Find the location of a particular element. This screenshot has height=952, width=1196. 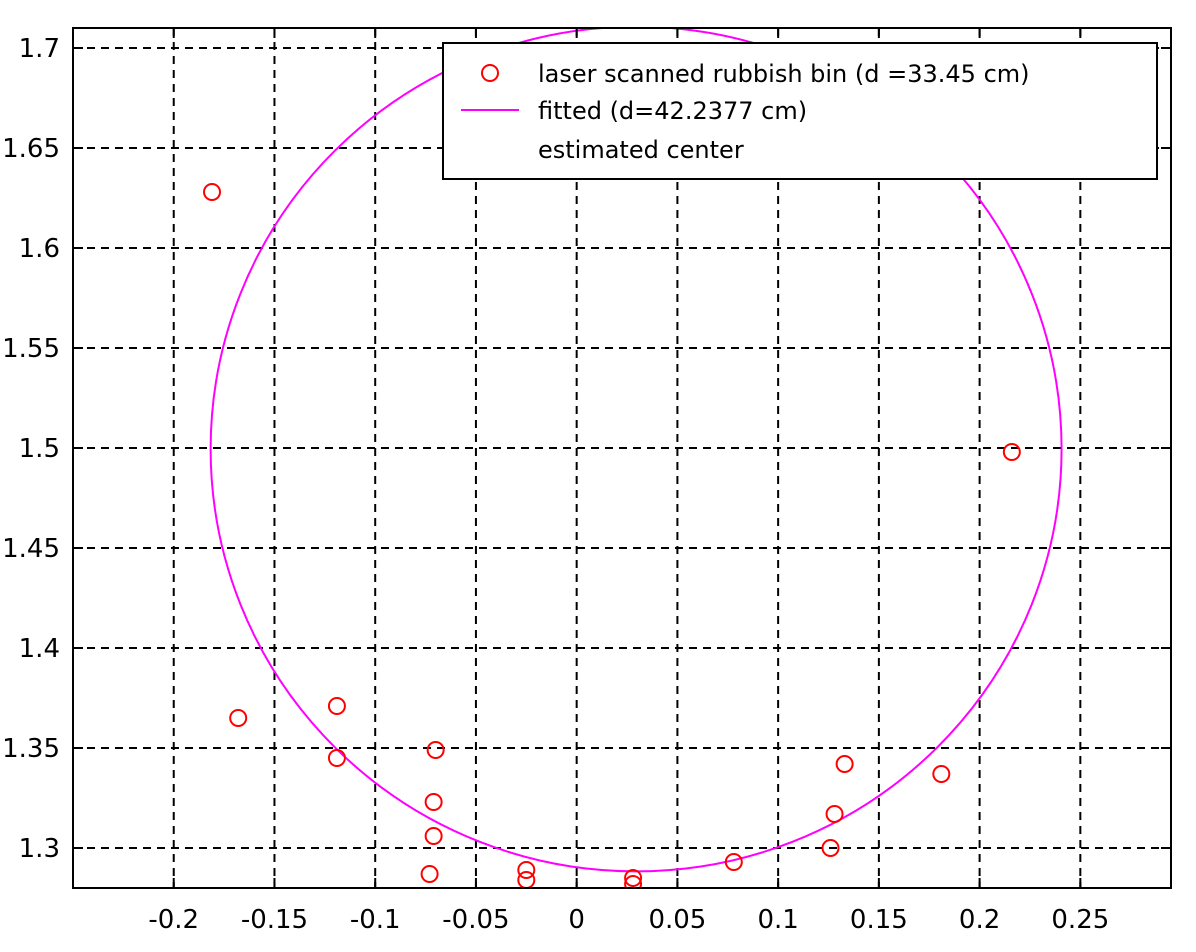

y-tick-label: 1.4 is located at coordinates (39, 649).